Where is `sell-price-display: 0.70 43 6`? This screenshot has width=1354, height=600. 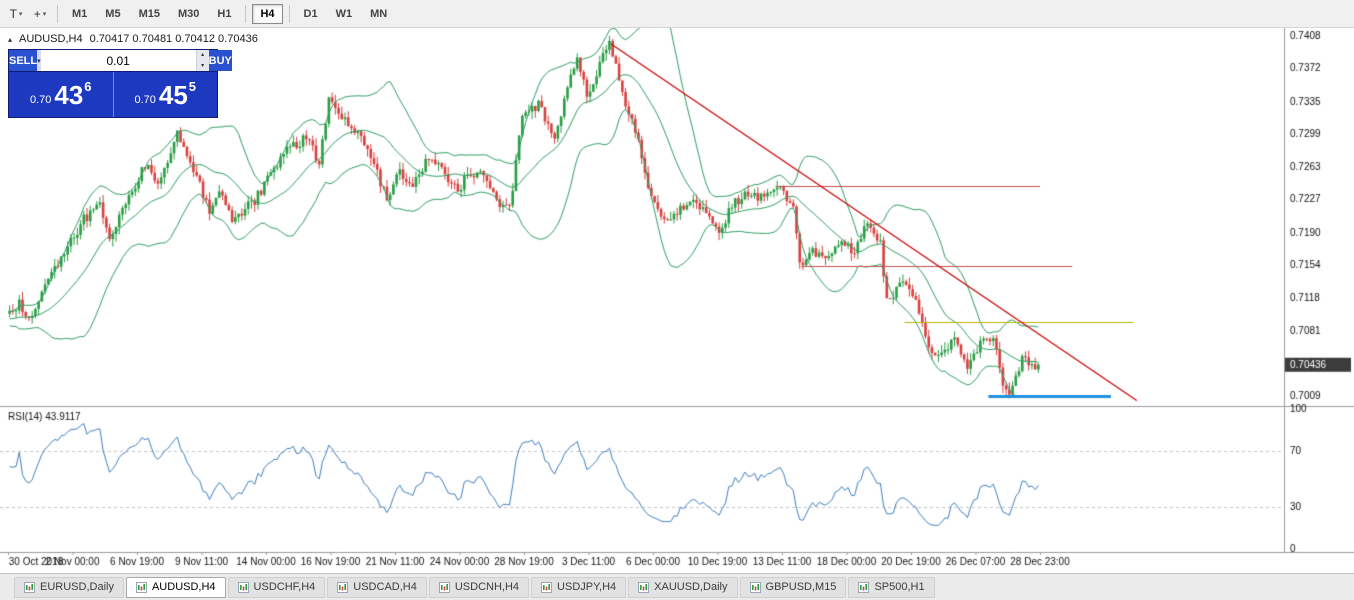
sell-price-display: 0.70 43 6 is located at coordinates (61, 94).